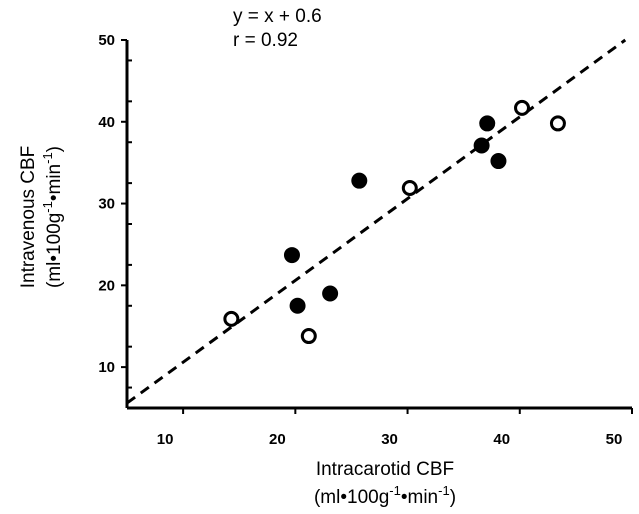 This screenshot has height=514, width=639. Describe the element at coordinates (385, 495) in the screenshot. I see `x-axis-unit: (ml•100g-1•min-1)` at that location.